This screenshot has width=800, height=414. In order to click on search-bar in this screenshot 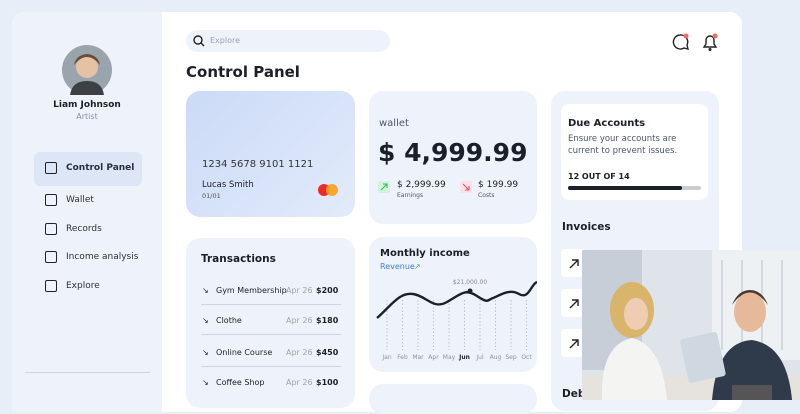, I will do `click(288, 41)`.